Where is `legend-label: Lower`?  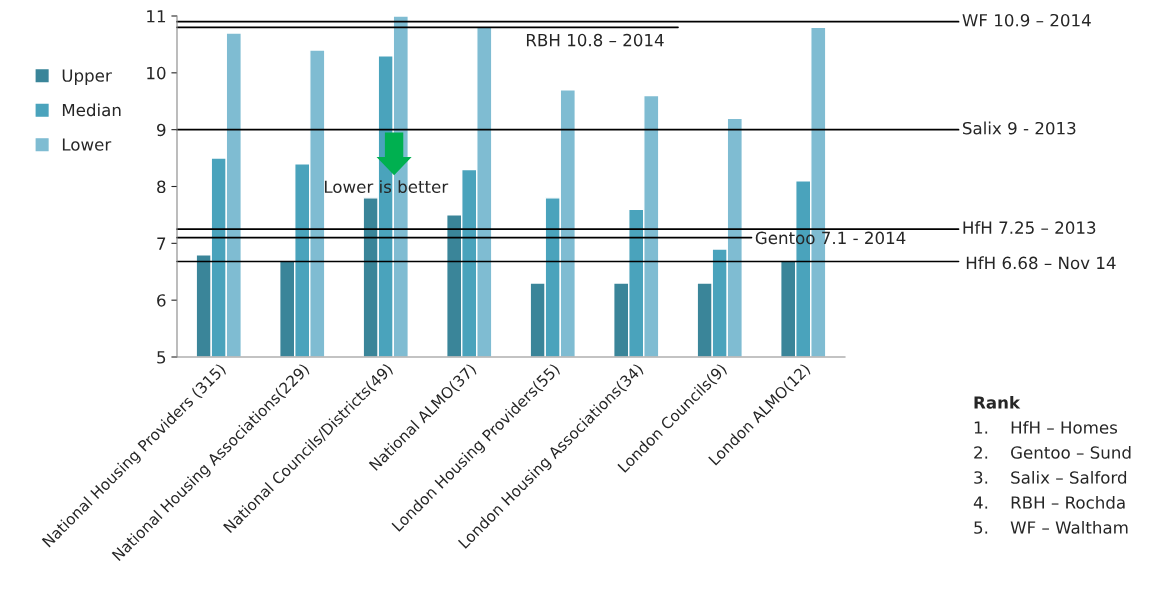 legend-label: Lower is located at coordinates (87, 144).